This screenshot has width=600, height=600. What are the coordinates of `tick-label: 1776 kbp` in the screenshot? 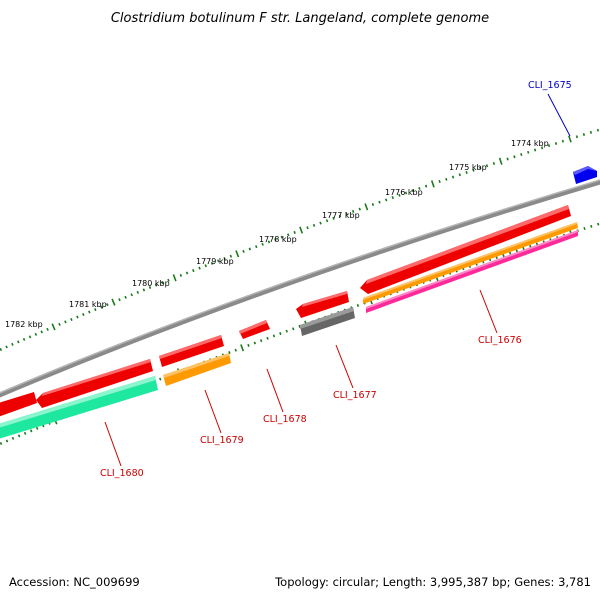 It's located at (404, 192).